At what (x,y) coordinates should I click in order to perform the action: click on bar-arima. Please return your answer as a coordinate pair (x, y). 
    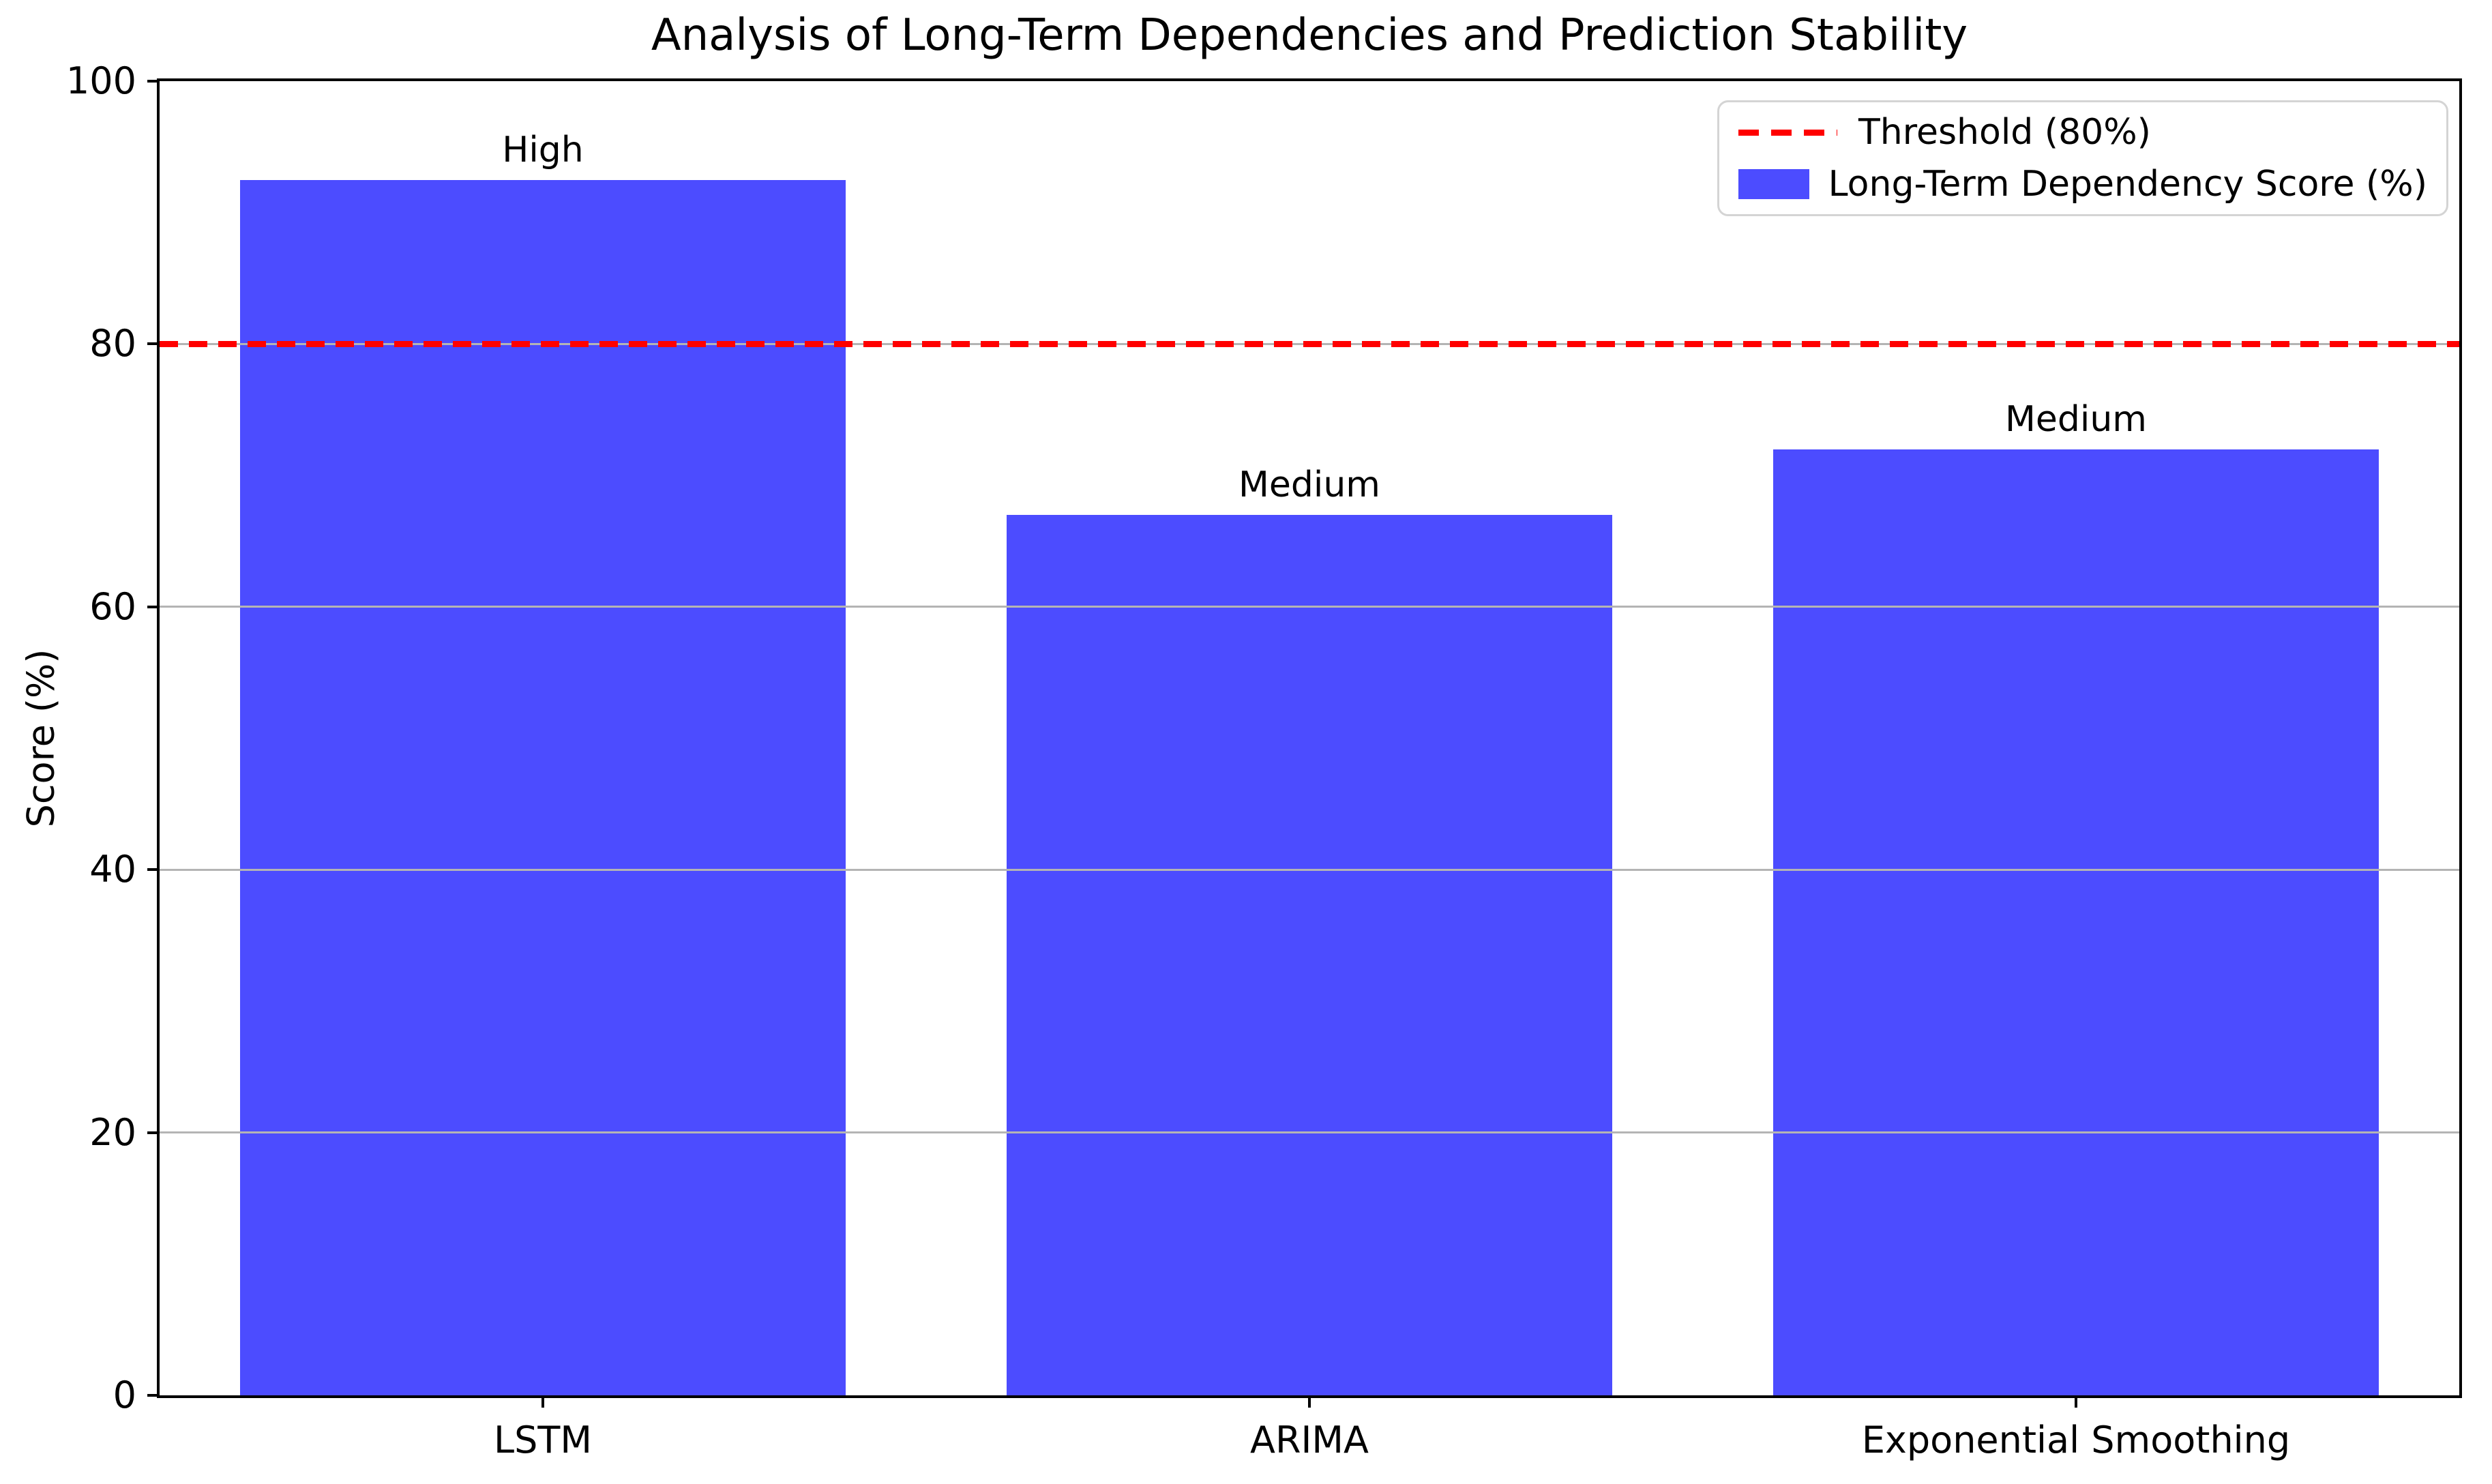
    Looking at the image, I should click on (1309, 954).